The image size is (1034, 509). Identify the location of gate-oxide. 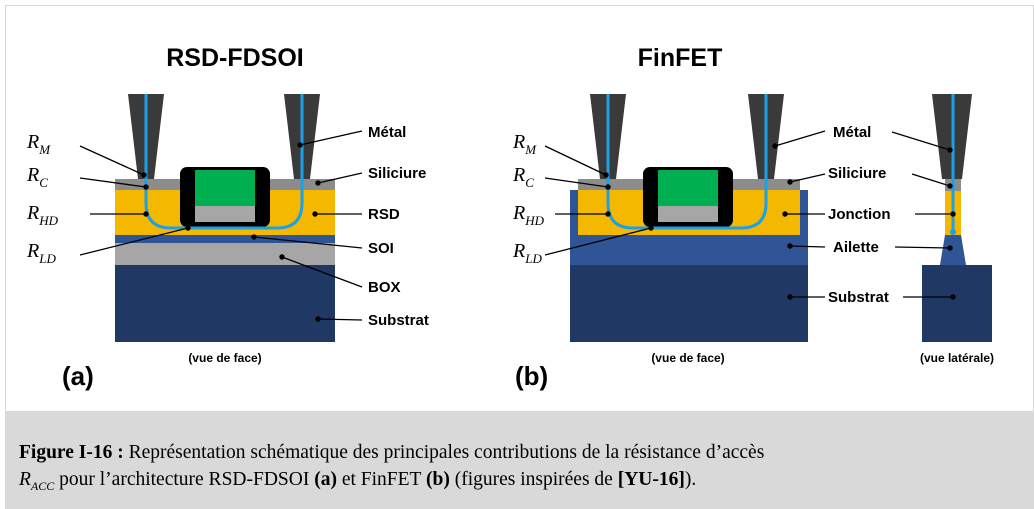
(225, 214).